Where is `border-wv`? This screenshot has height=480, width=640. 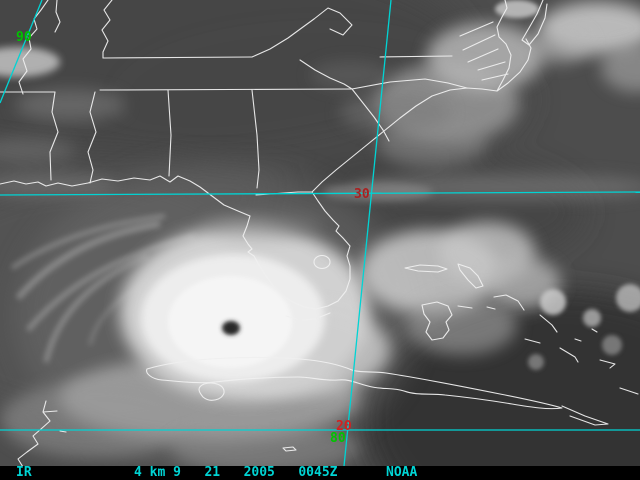
border-wv is located at coordinates (333, 21).